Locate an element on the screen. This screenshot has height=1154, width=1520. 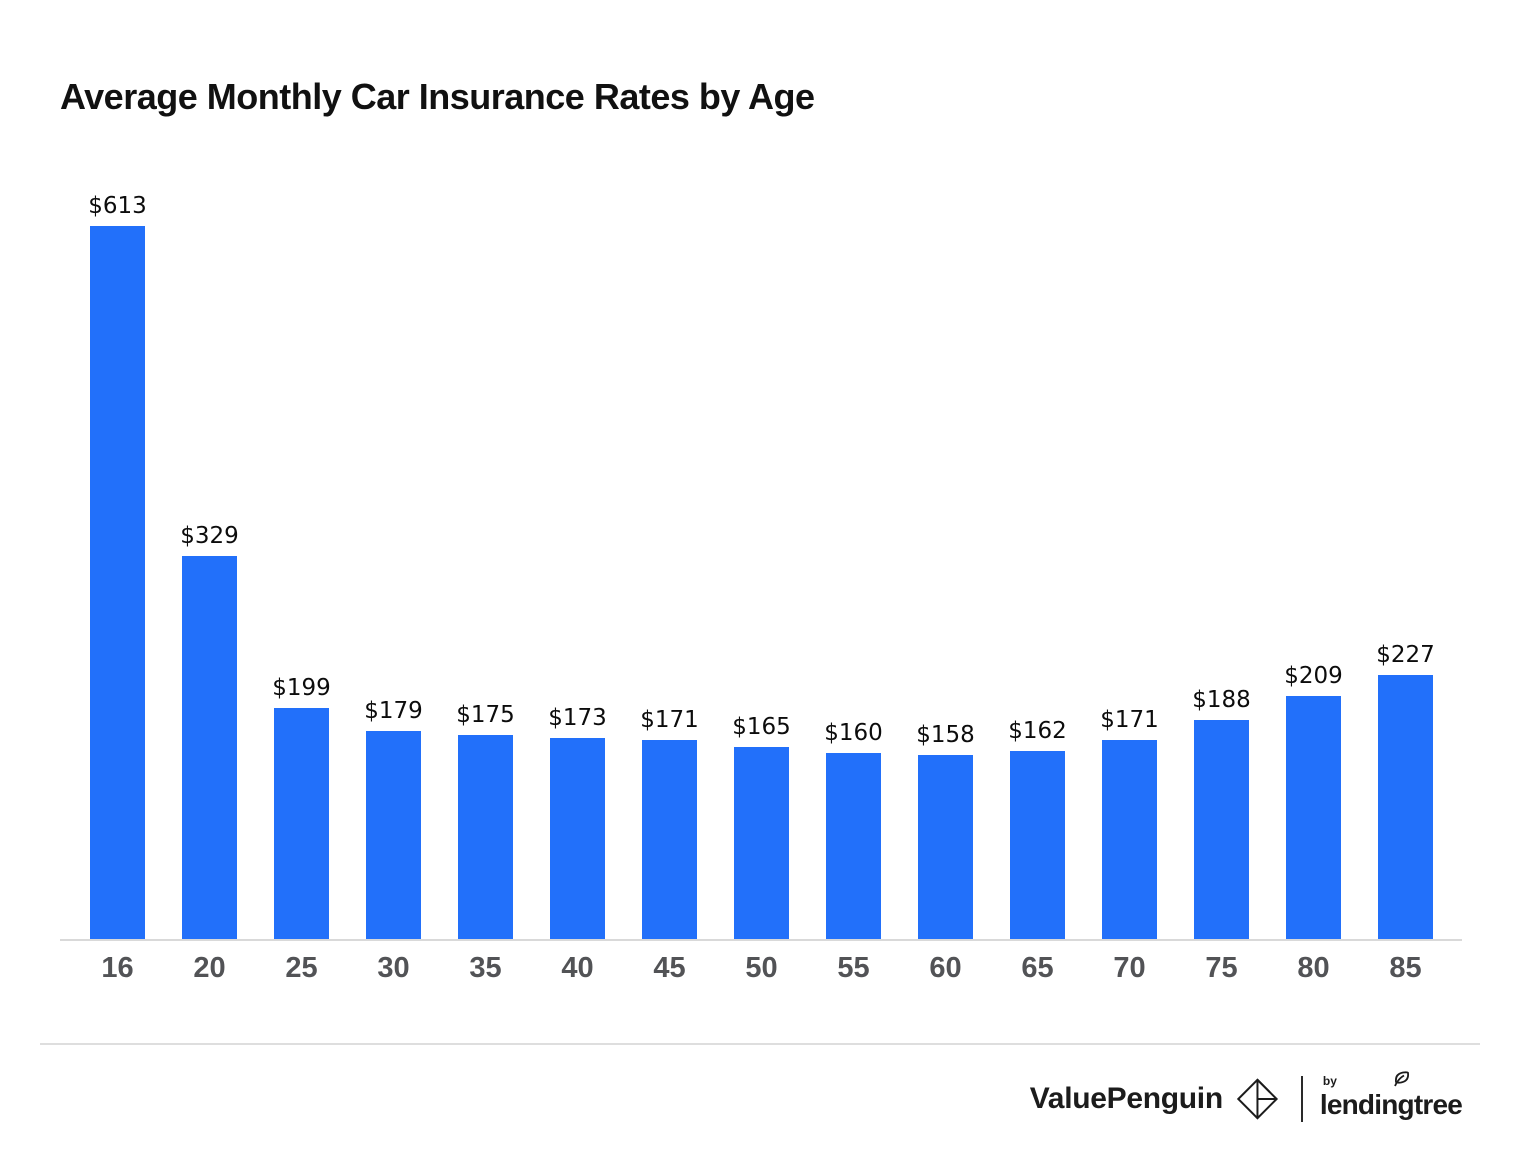
bar-group: $188 is located at coordinates (1221, 813).